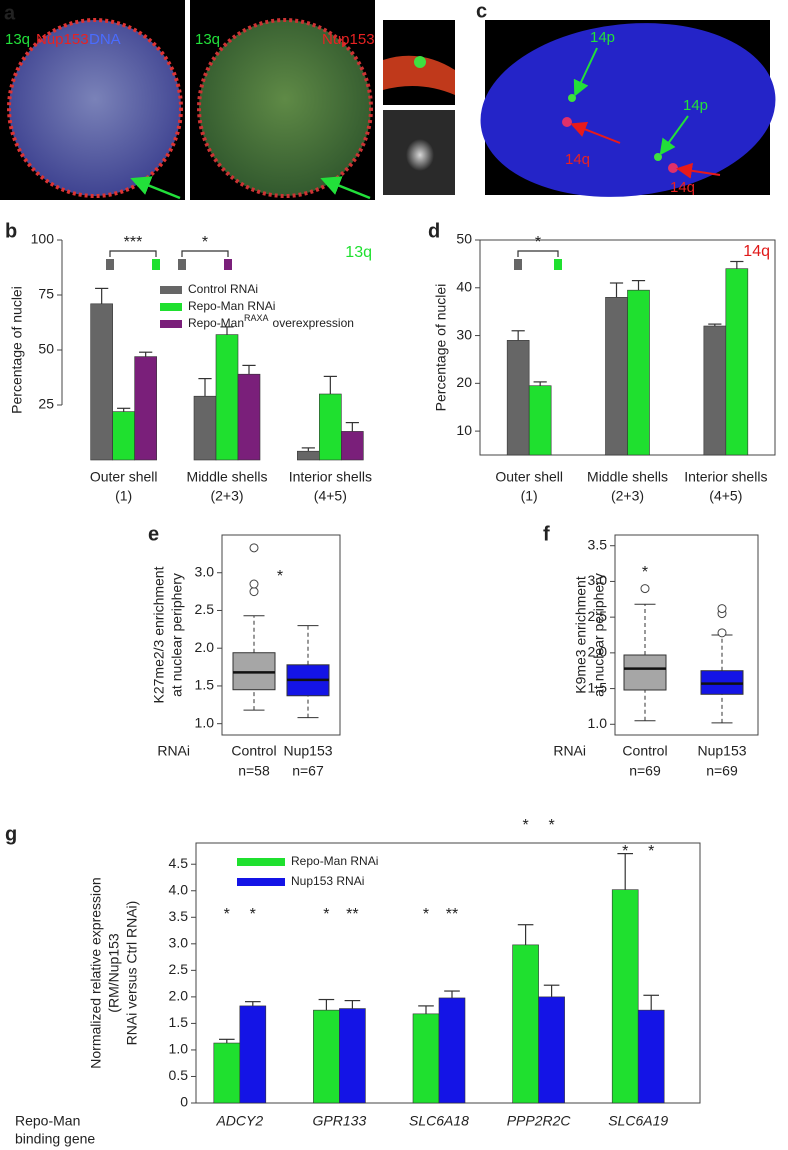 This screenshot has width=788, height=1150. Describe the element at coordinates (439, 1121) in the screenshot. I see `x-tick-label: SLC6A18` at that location.